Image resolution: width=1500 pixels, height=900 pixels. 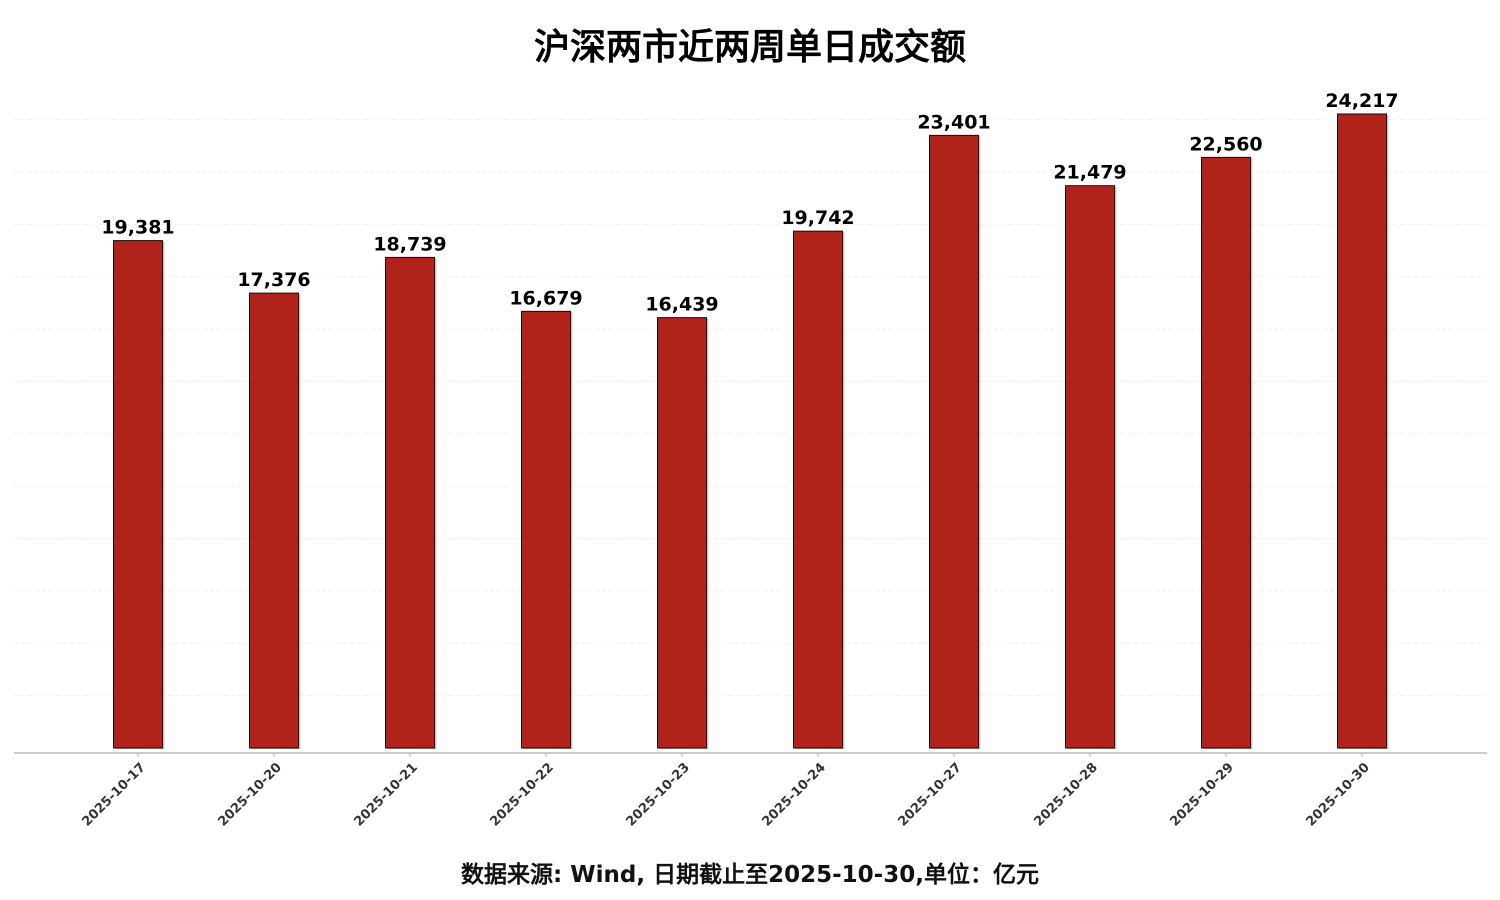 I want to click on data-label: 24,217, so click(x=1361, y=101).